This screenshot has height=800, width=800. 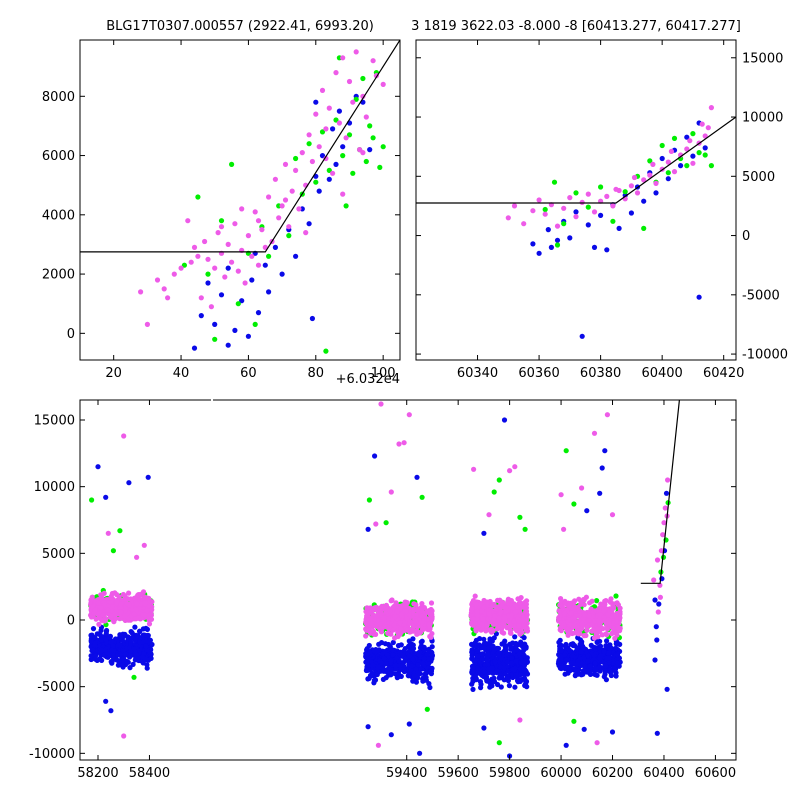 What do you see at coordinates (723, 373) in the screenshot?
I see `x-tick-label: 60420` at bounding box center [723, 373].